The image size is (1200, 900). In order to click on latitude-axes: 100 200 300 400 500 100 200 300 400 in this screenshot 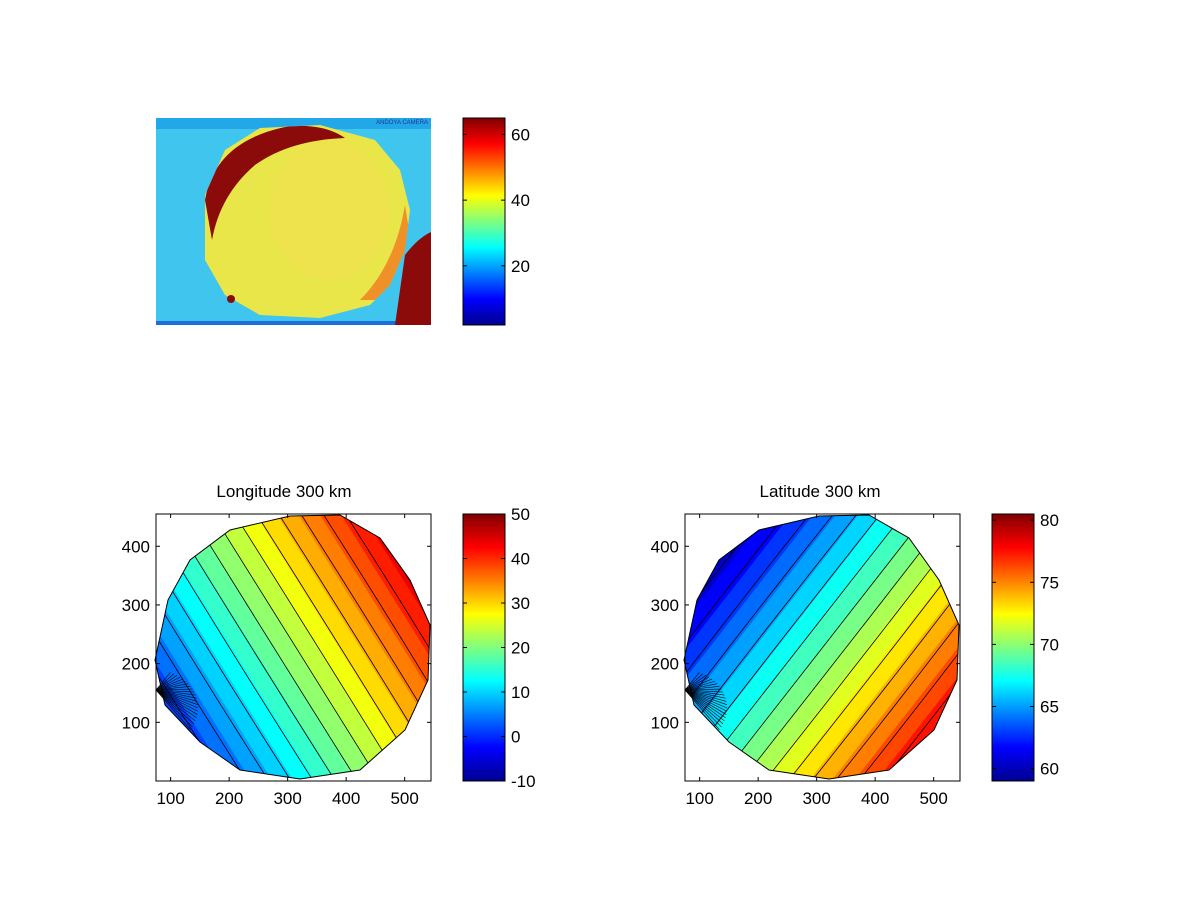, I will do `click(805, 661)`.